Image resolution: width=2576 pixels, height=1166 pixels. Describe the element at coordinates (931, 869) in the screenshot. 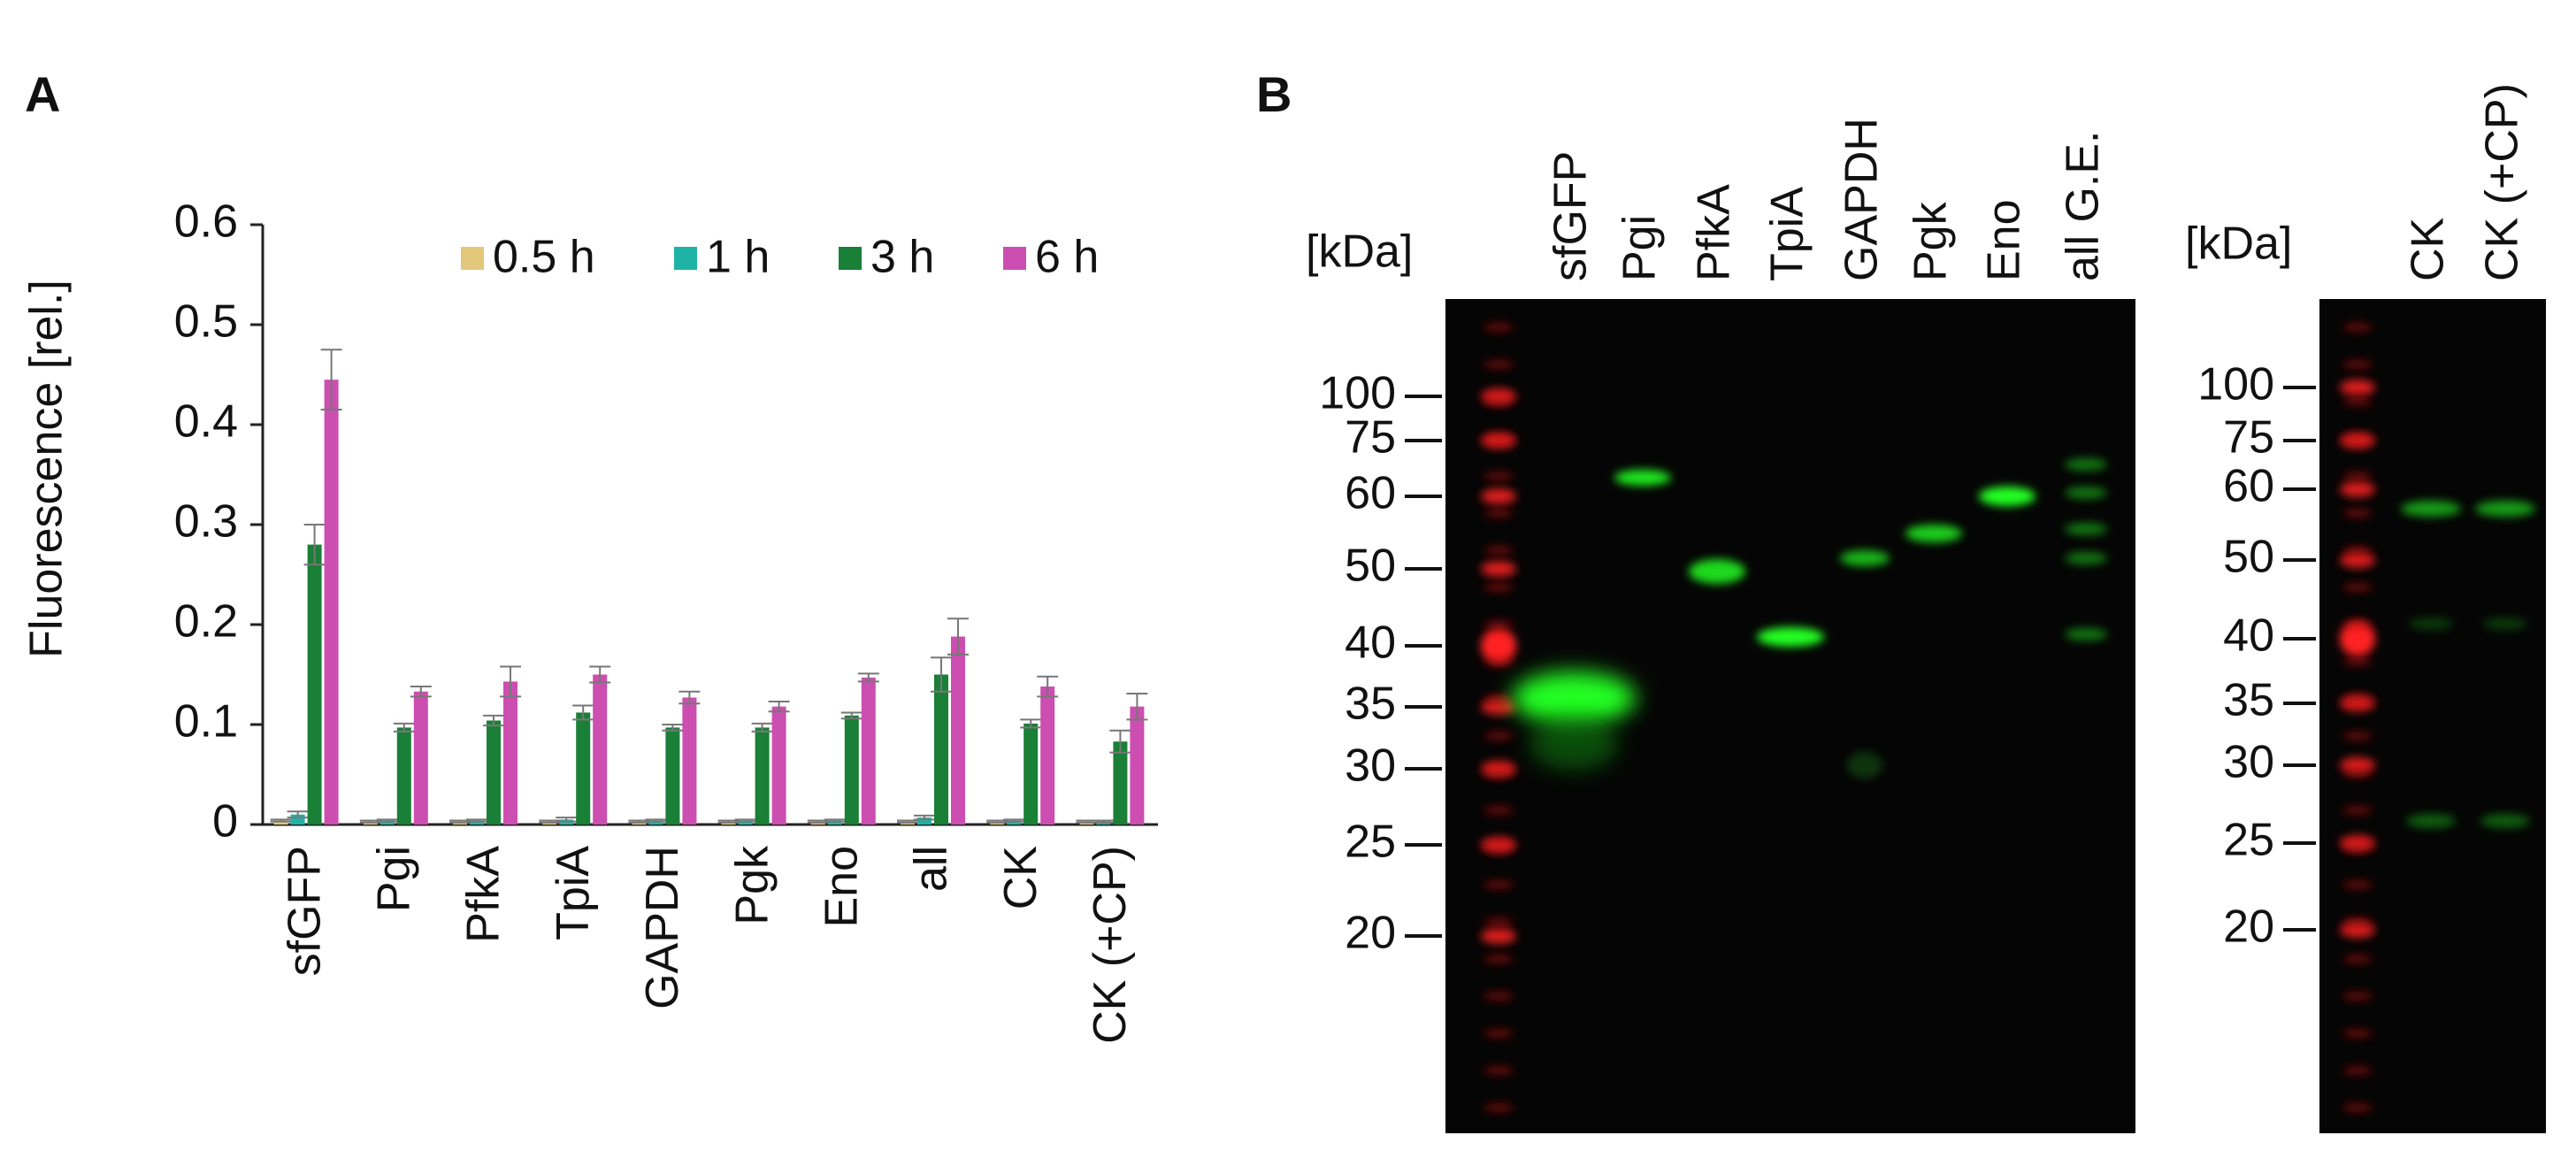

I see `x-tick-label: all` at that location.